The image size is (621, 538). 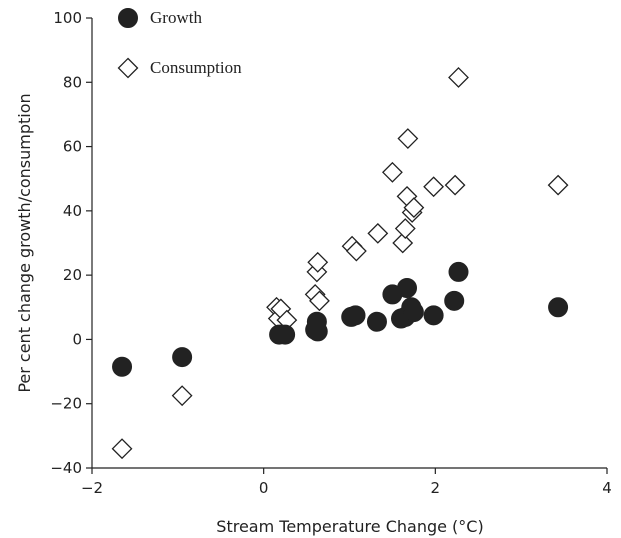 What do you see at coordinates (67, 18) in the screenshot?
I see `y-tick-label: 100` at bounding box center [67, 18].